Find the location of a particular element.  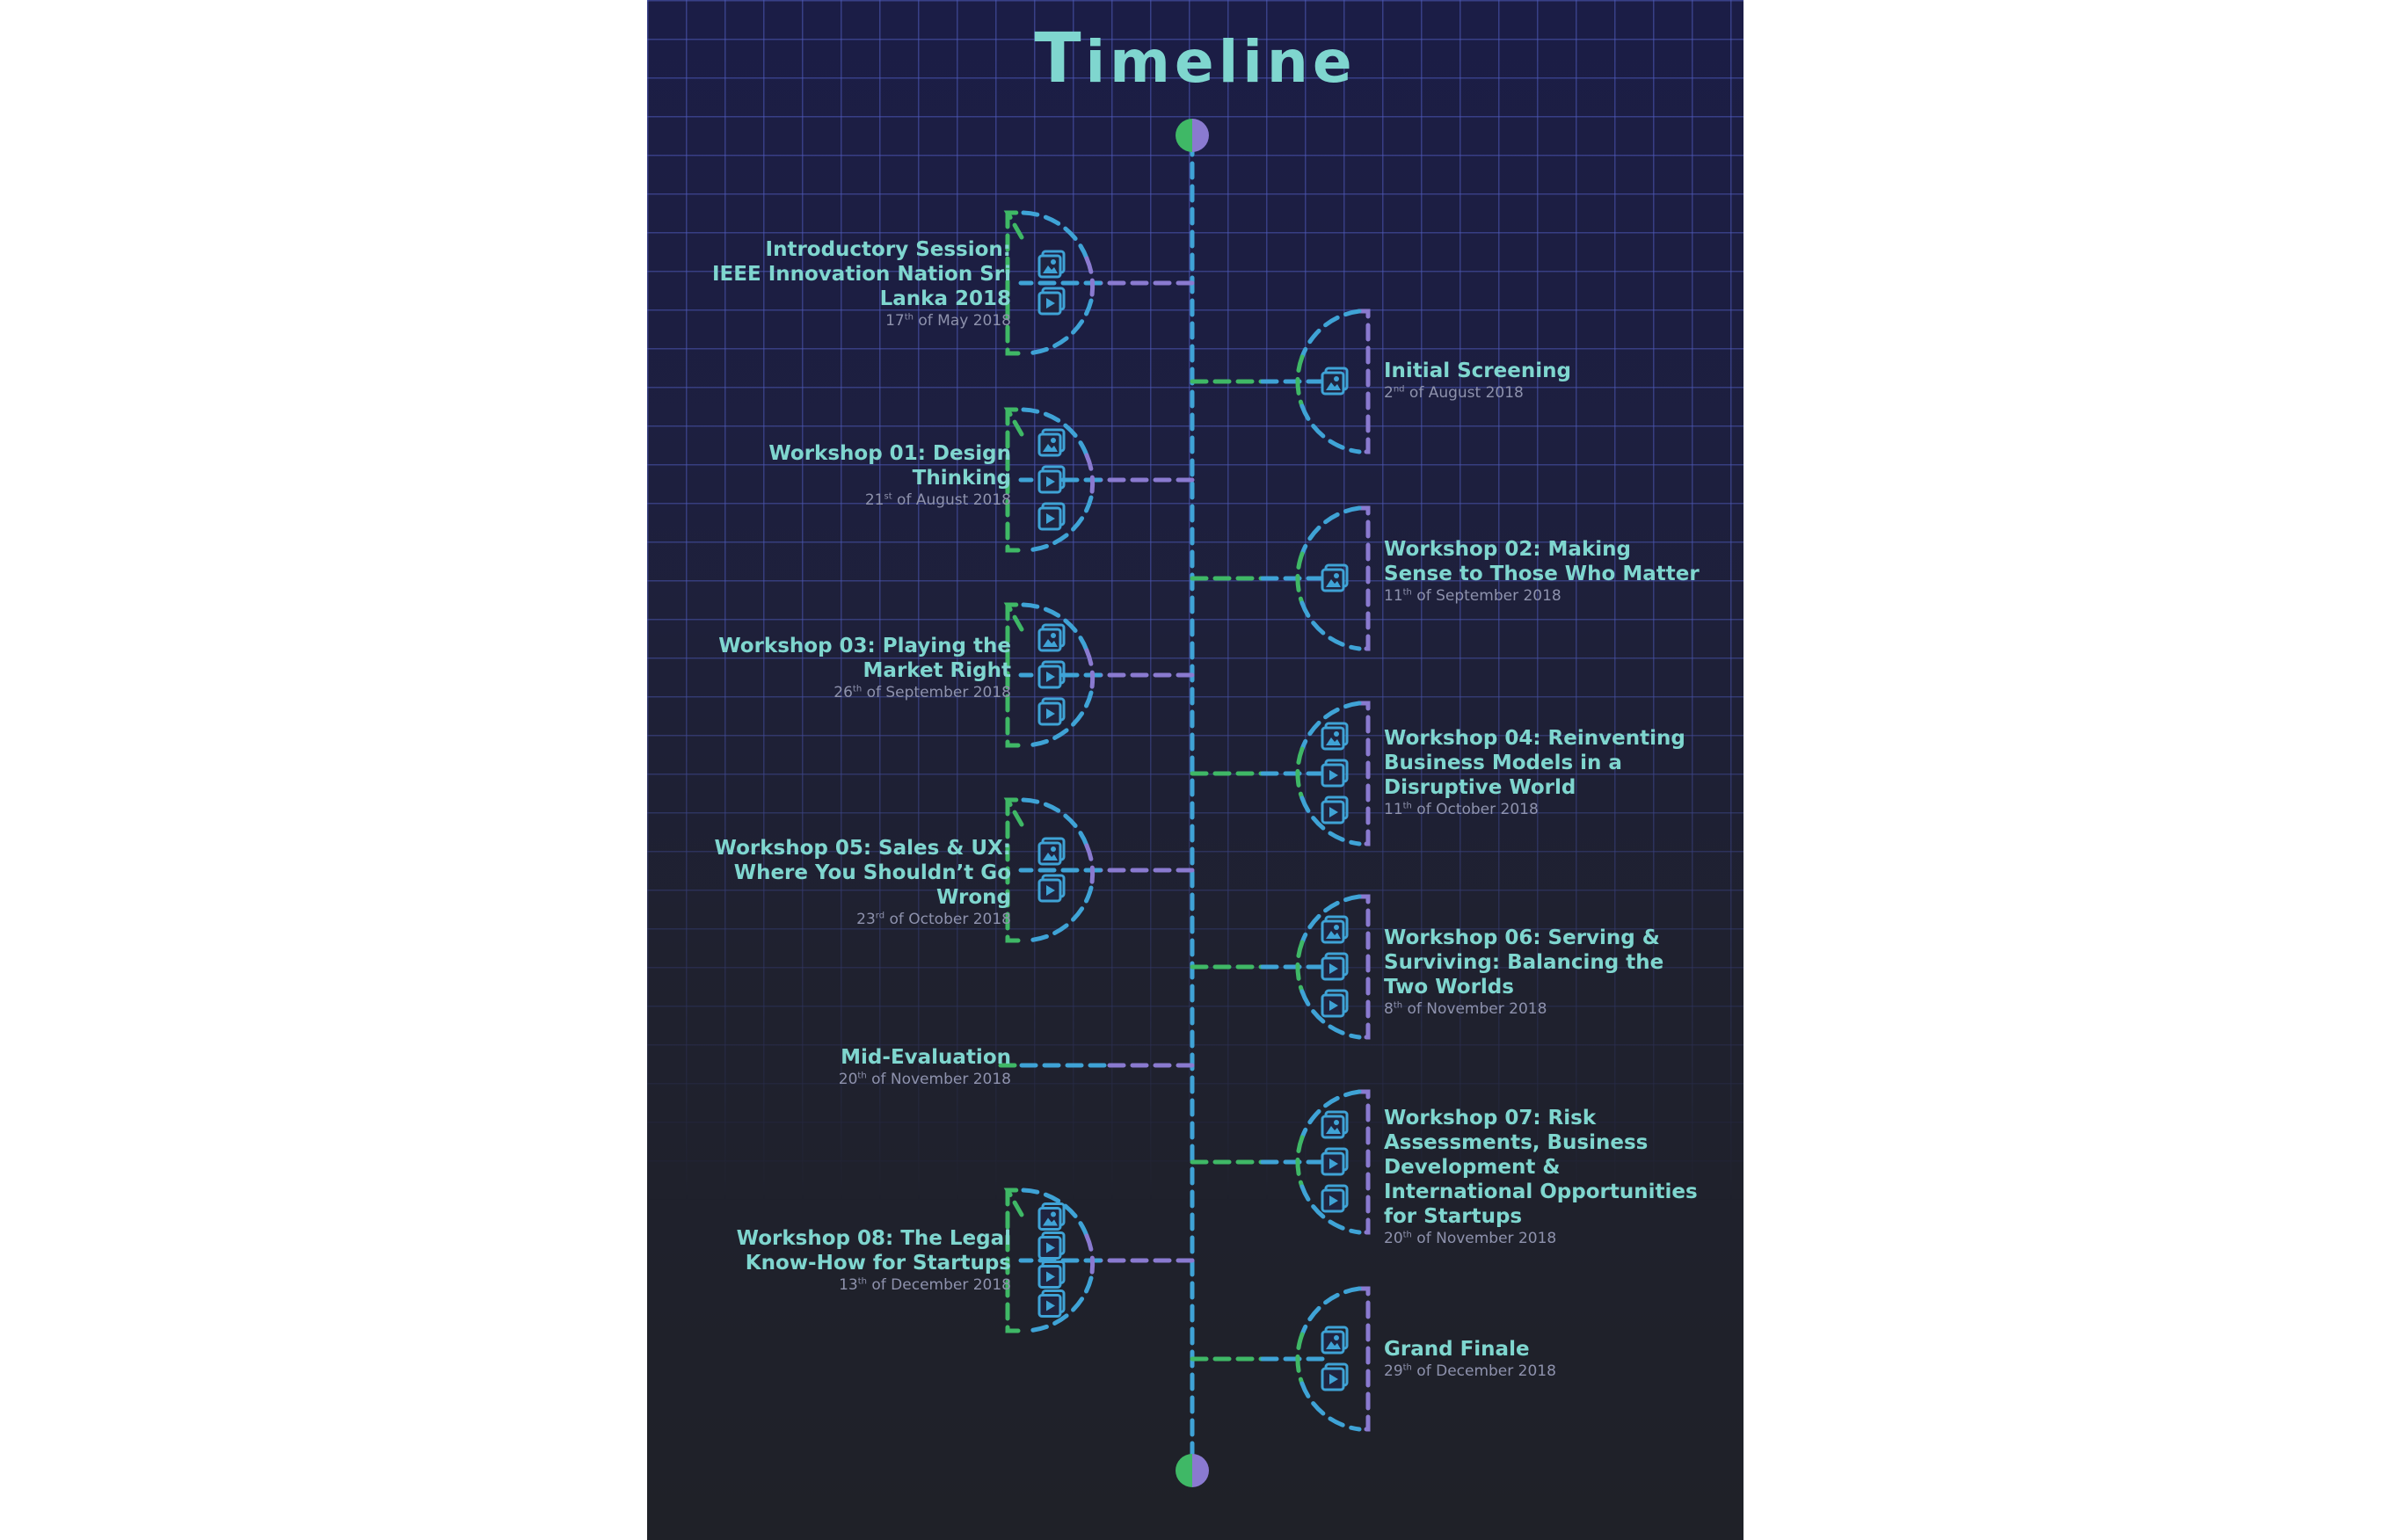

event-date: 26th of September 2018 is located at coordinates (861, 692).